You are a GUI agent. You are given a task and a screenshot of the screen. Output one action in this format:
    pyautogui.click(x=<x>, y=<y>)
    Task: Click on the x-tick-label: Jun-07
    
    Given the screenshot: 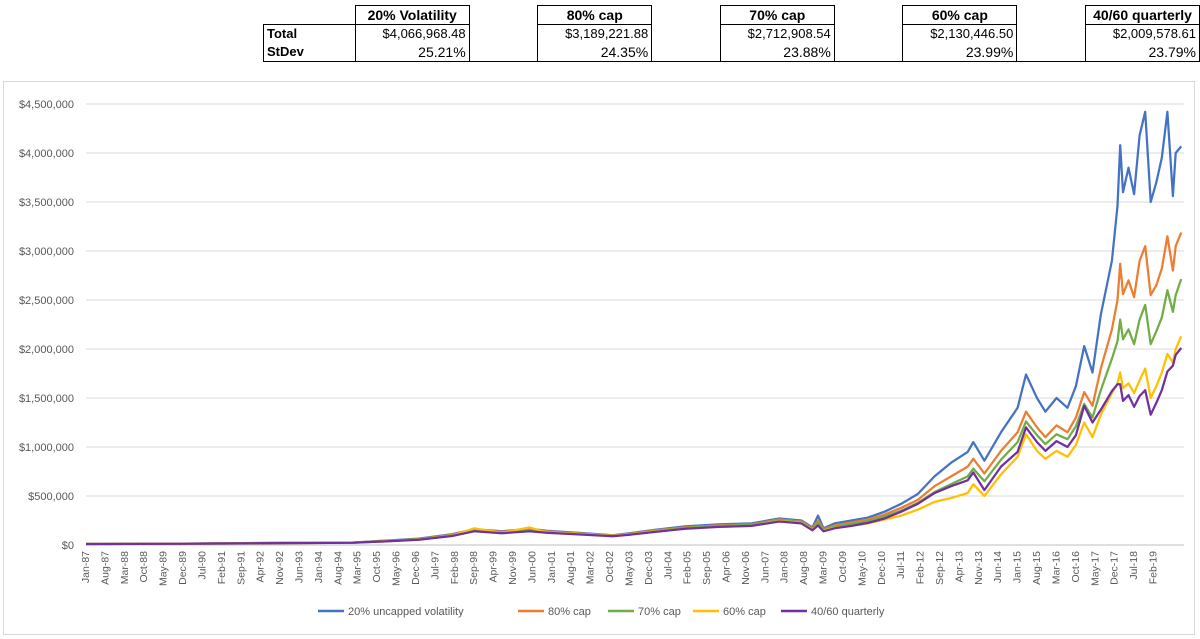 What is the action you would take?
    pyautogui.click(x=765, y=567)
    